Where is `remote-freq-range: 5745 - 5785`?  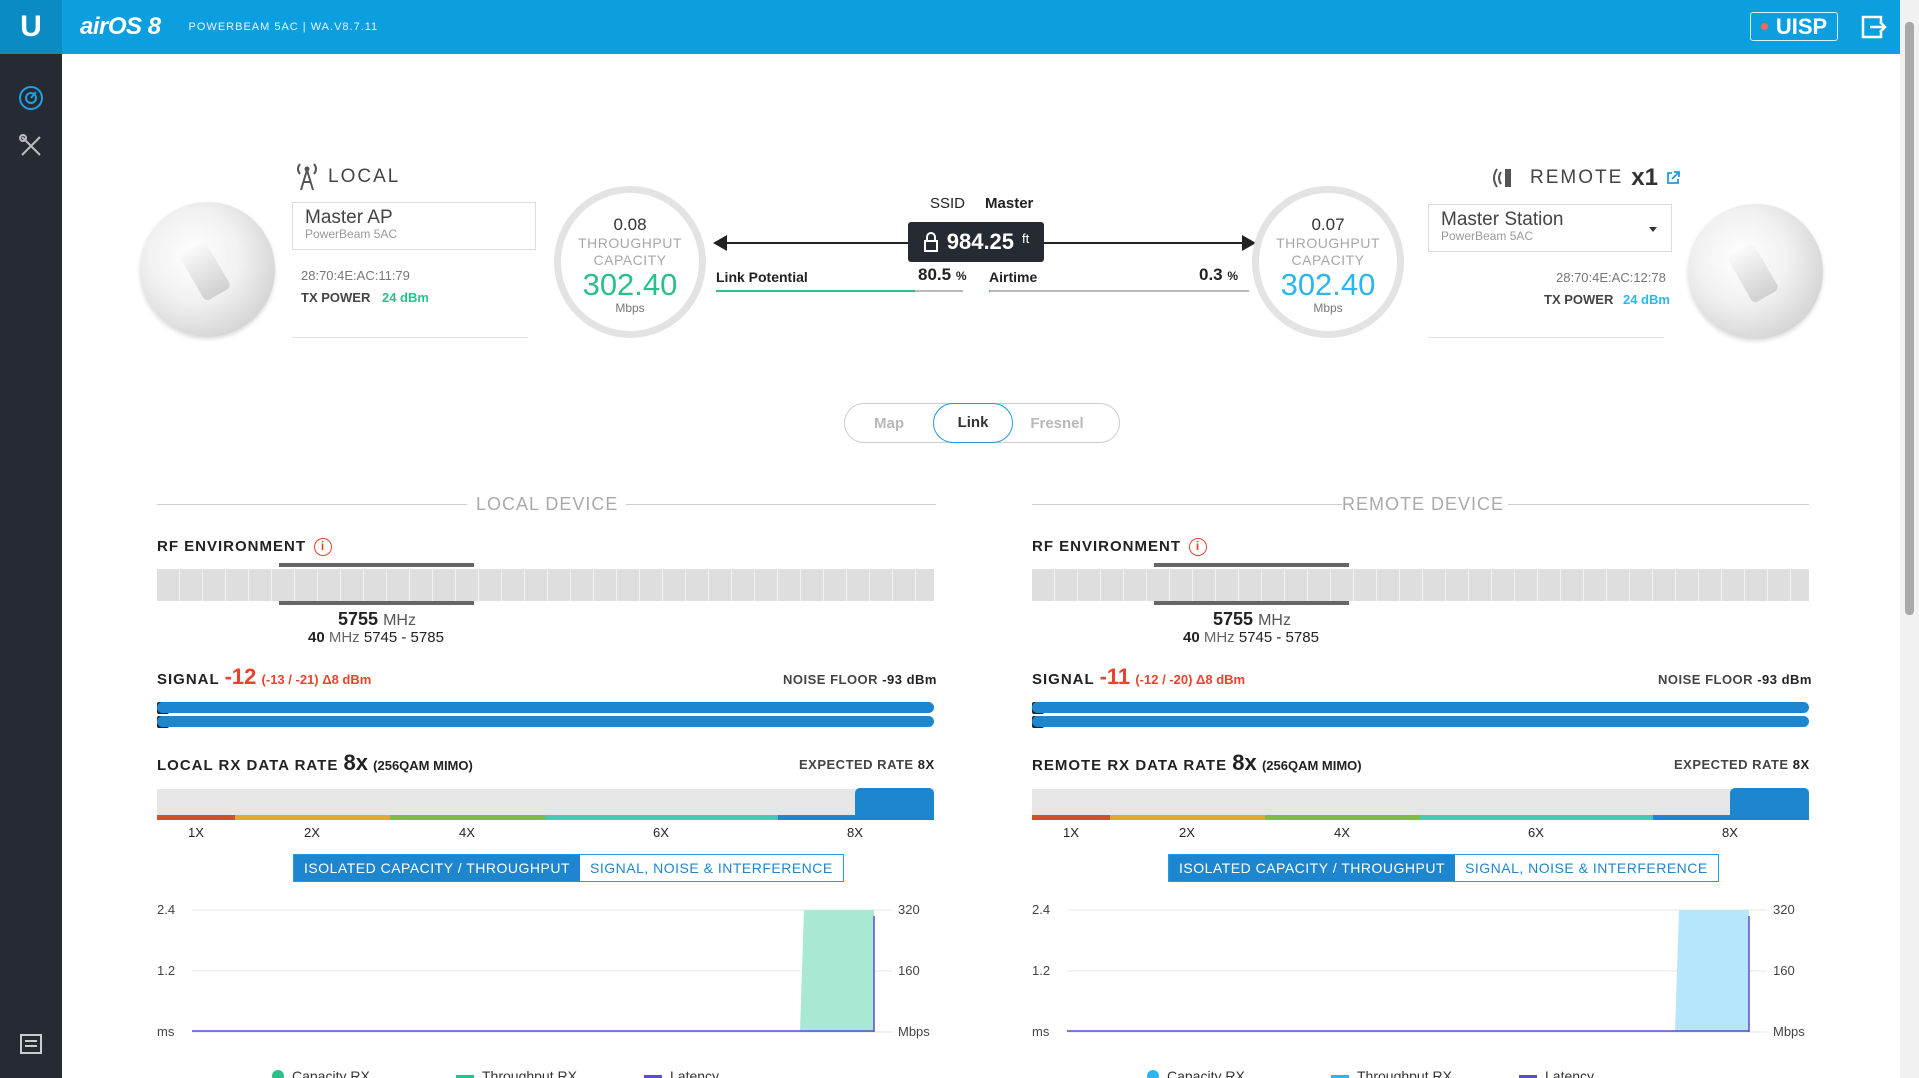 remote-freq-range: 5745 - 5785 is located at coordinates (1278, 637).